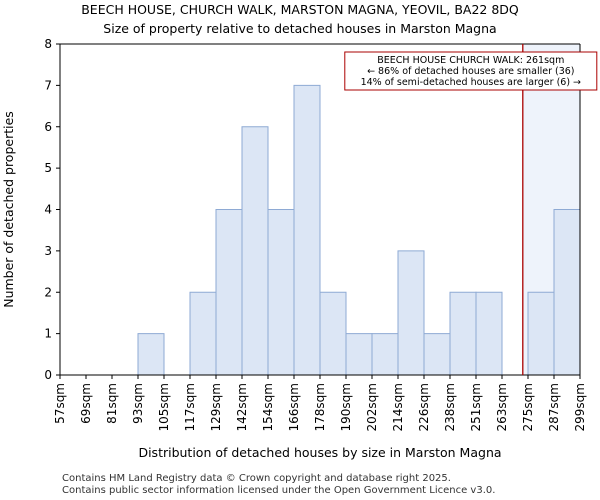  What do you see at coordinates (48, 44) in the screenshot?
I see `y-tick-label-8: 8` at bounding box center [48, 44].